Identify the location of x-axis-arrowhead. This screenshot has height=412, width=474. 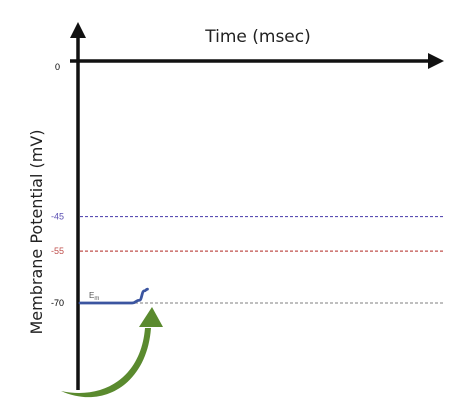
(436, 61).